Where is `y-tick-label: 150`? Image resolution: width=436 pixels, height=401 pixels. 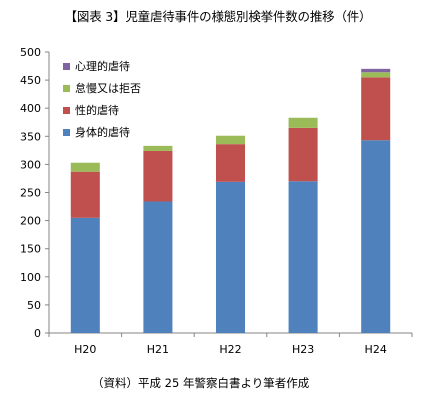
y-tick-label: 150 is located at coordinates (30, 249).